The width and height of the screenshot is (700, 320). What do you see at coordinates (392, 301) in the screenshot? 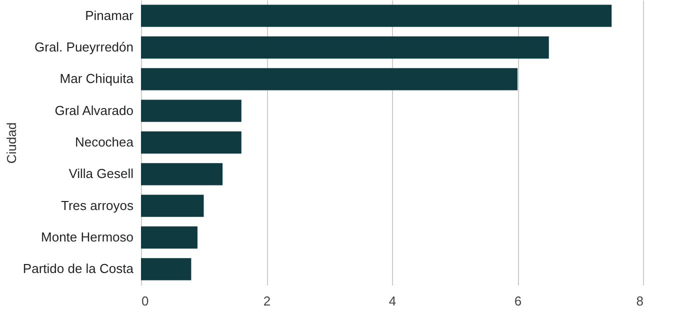
I see `x-tick-label: 4` at bounding box center [392, 301].